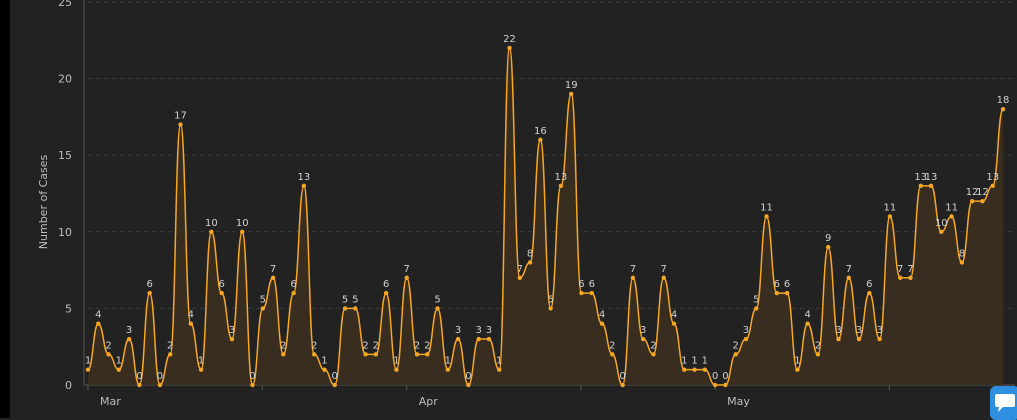 This screenshot has width=1017, height=420. What do you see at coordinates (345, 299) in the screenshot?
I see `data-label: 5` at bounding box center [345, 299].